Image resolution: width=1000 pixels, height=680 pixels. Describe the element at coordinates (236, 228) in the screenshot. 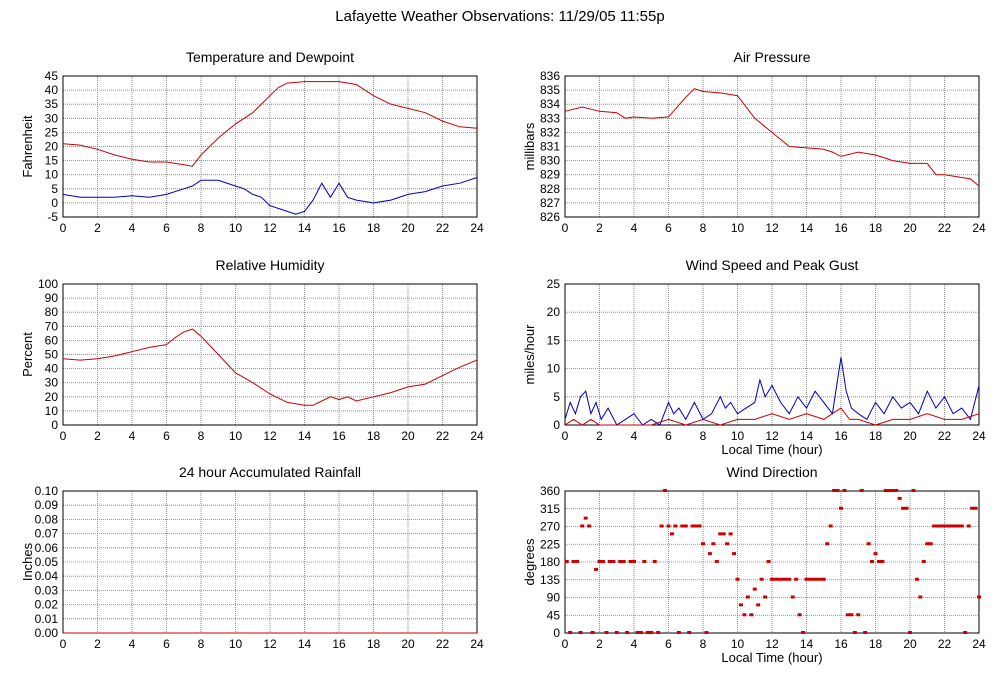

I see `temp-x-tick-label: 10` at that location.